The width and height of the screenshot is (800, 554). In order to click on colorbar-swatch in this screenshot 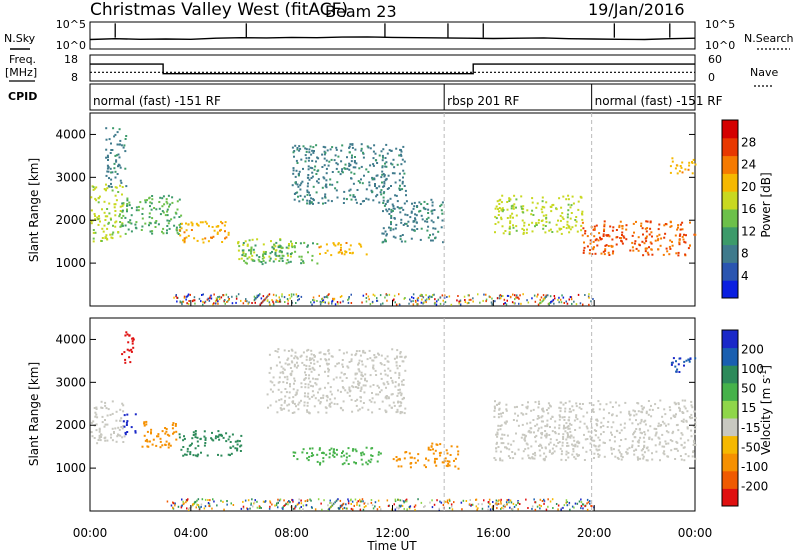, I will do `click(730, 479)`.